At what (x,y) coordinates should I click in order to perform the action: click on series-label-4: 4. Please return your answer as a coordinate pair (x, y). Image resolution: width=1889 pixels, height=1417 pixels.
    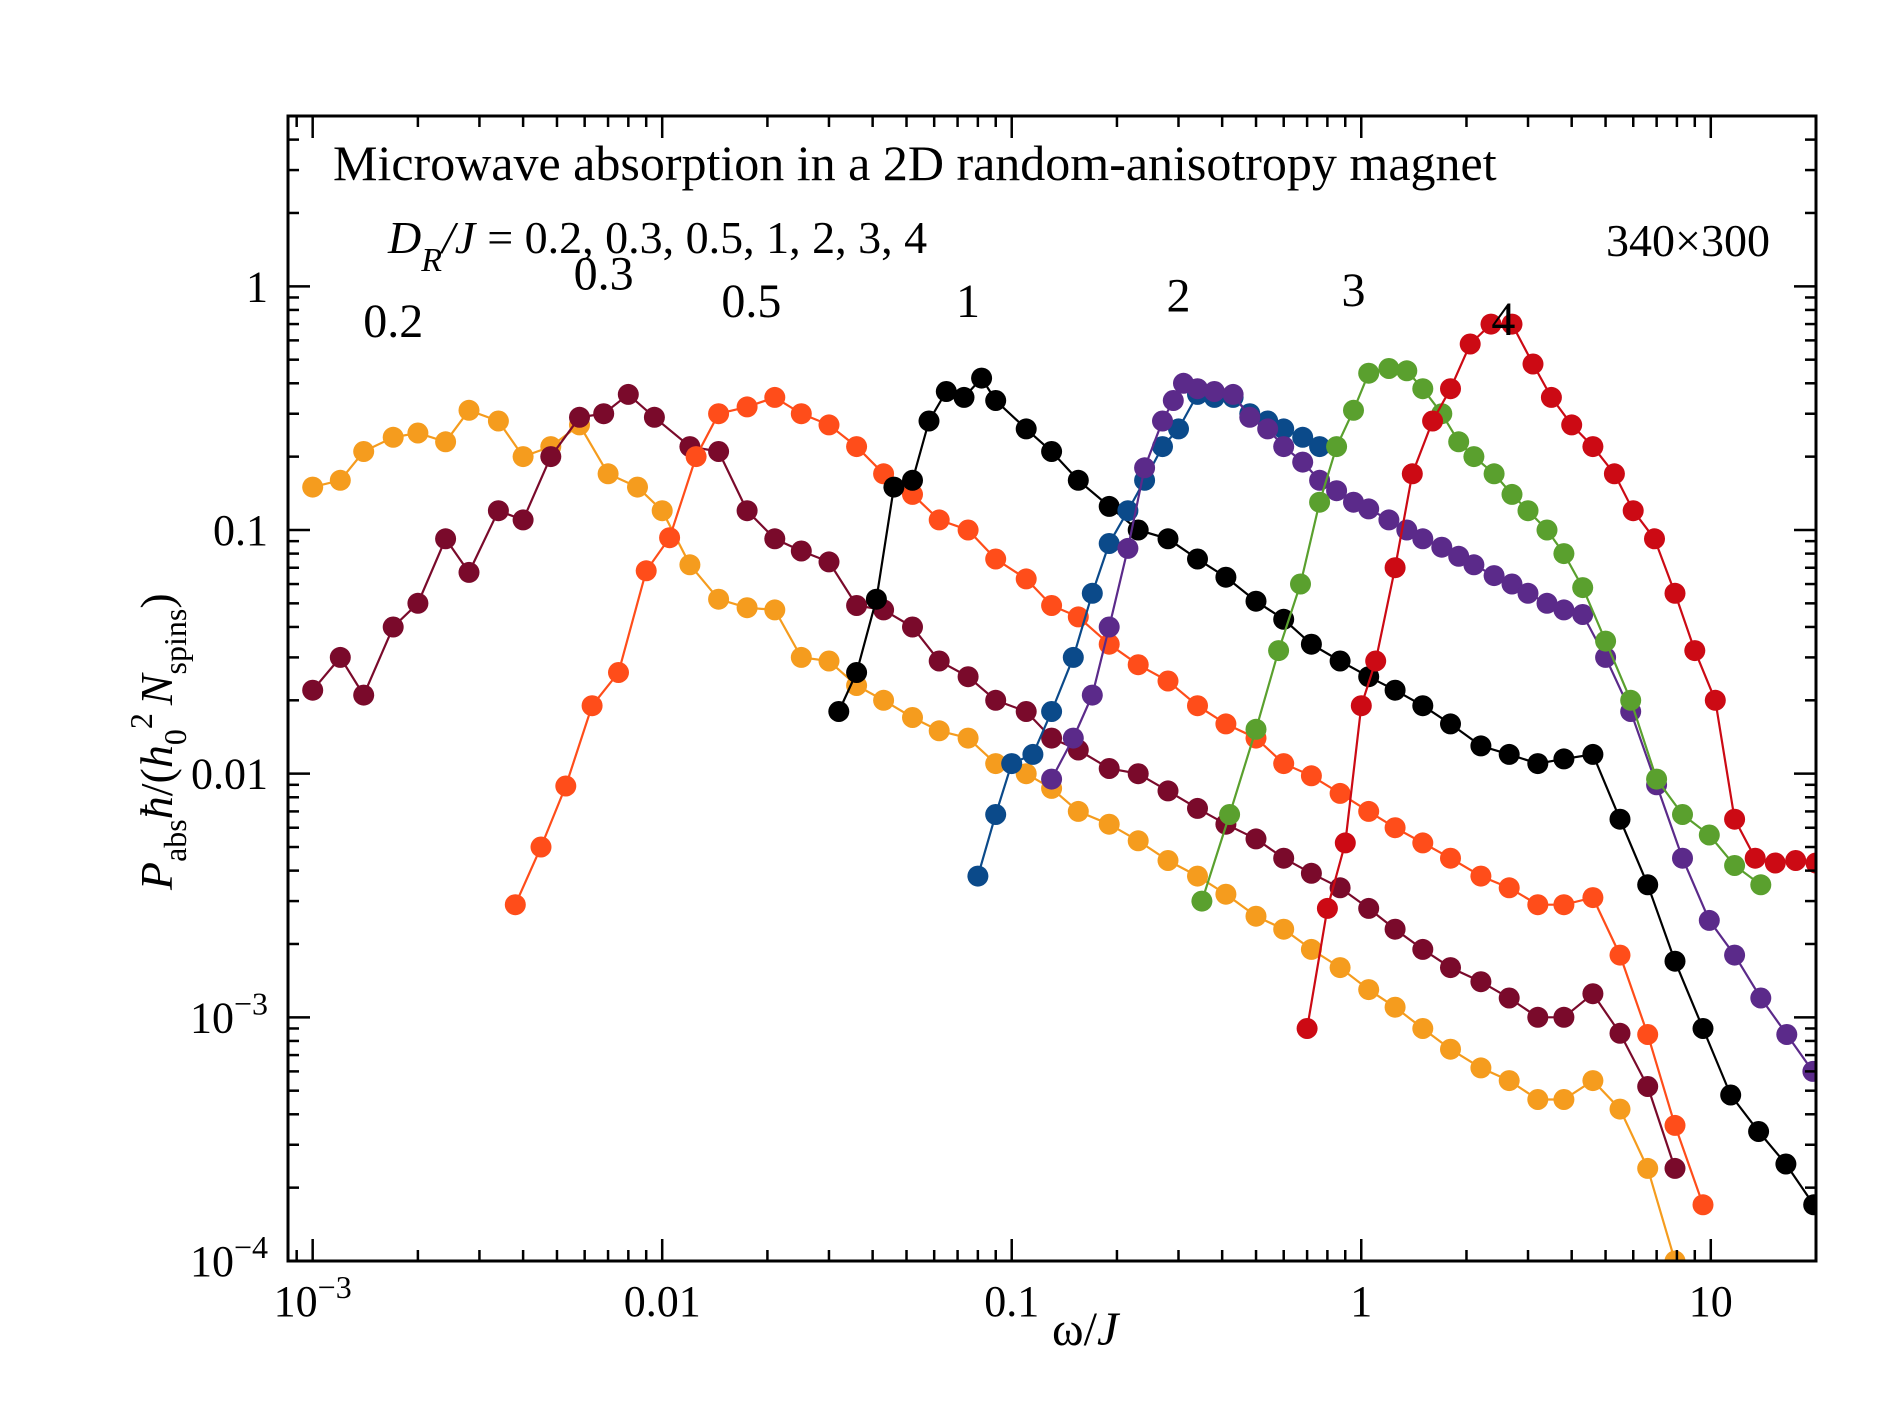
    Looking at the image, I should click on (1503, 319).